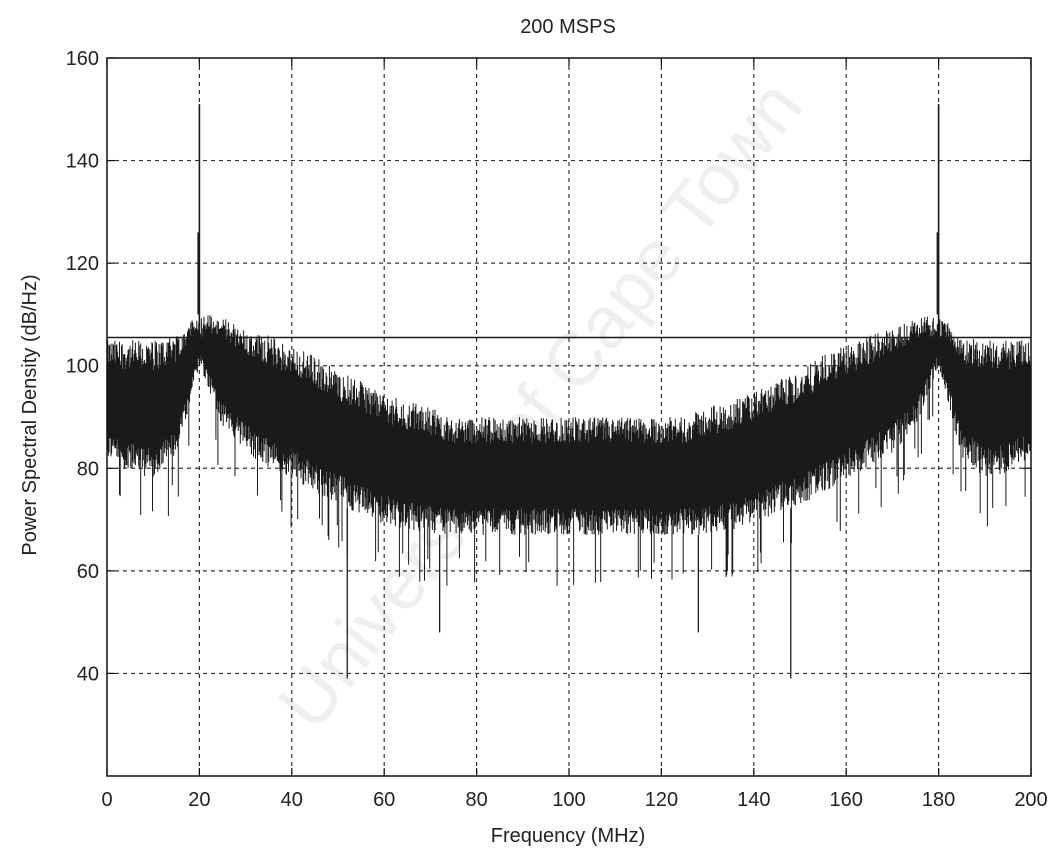  What do you see at coordinates (753, 800) in the screenshot?
I see `x-tick-label: 140` at bounding box center [753, 800].